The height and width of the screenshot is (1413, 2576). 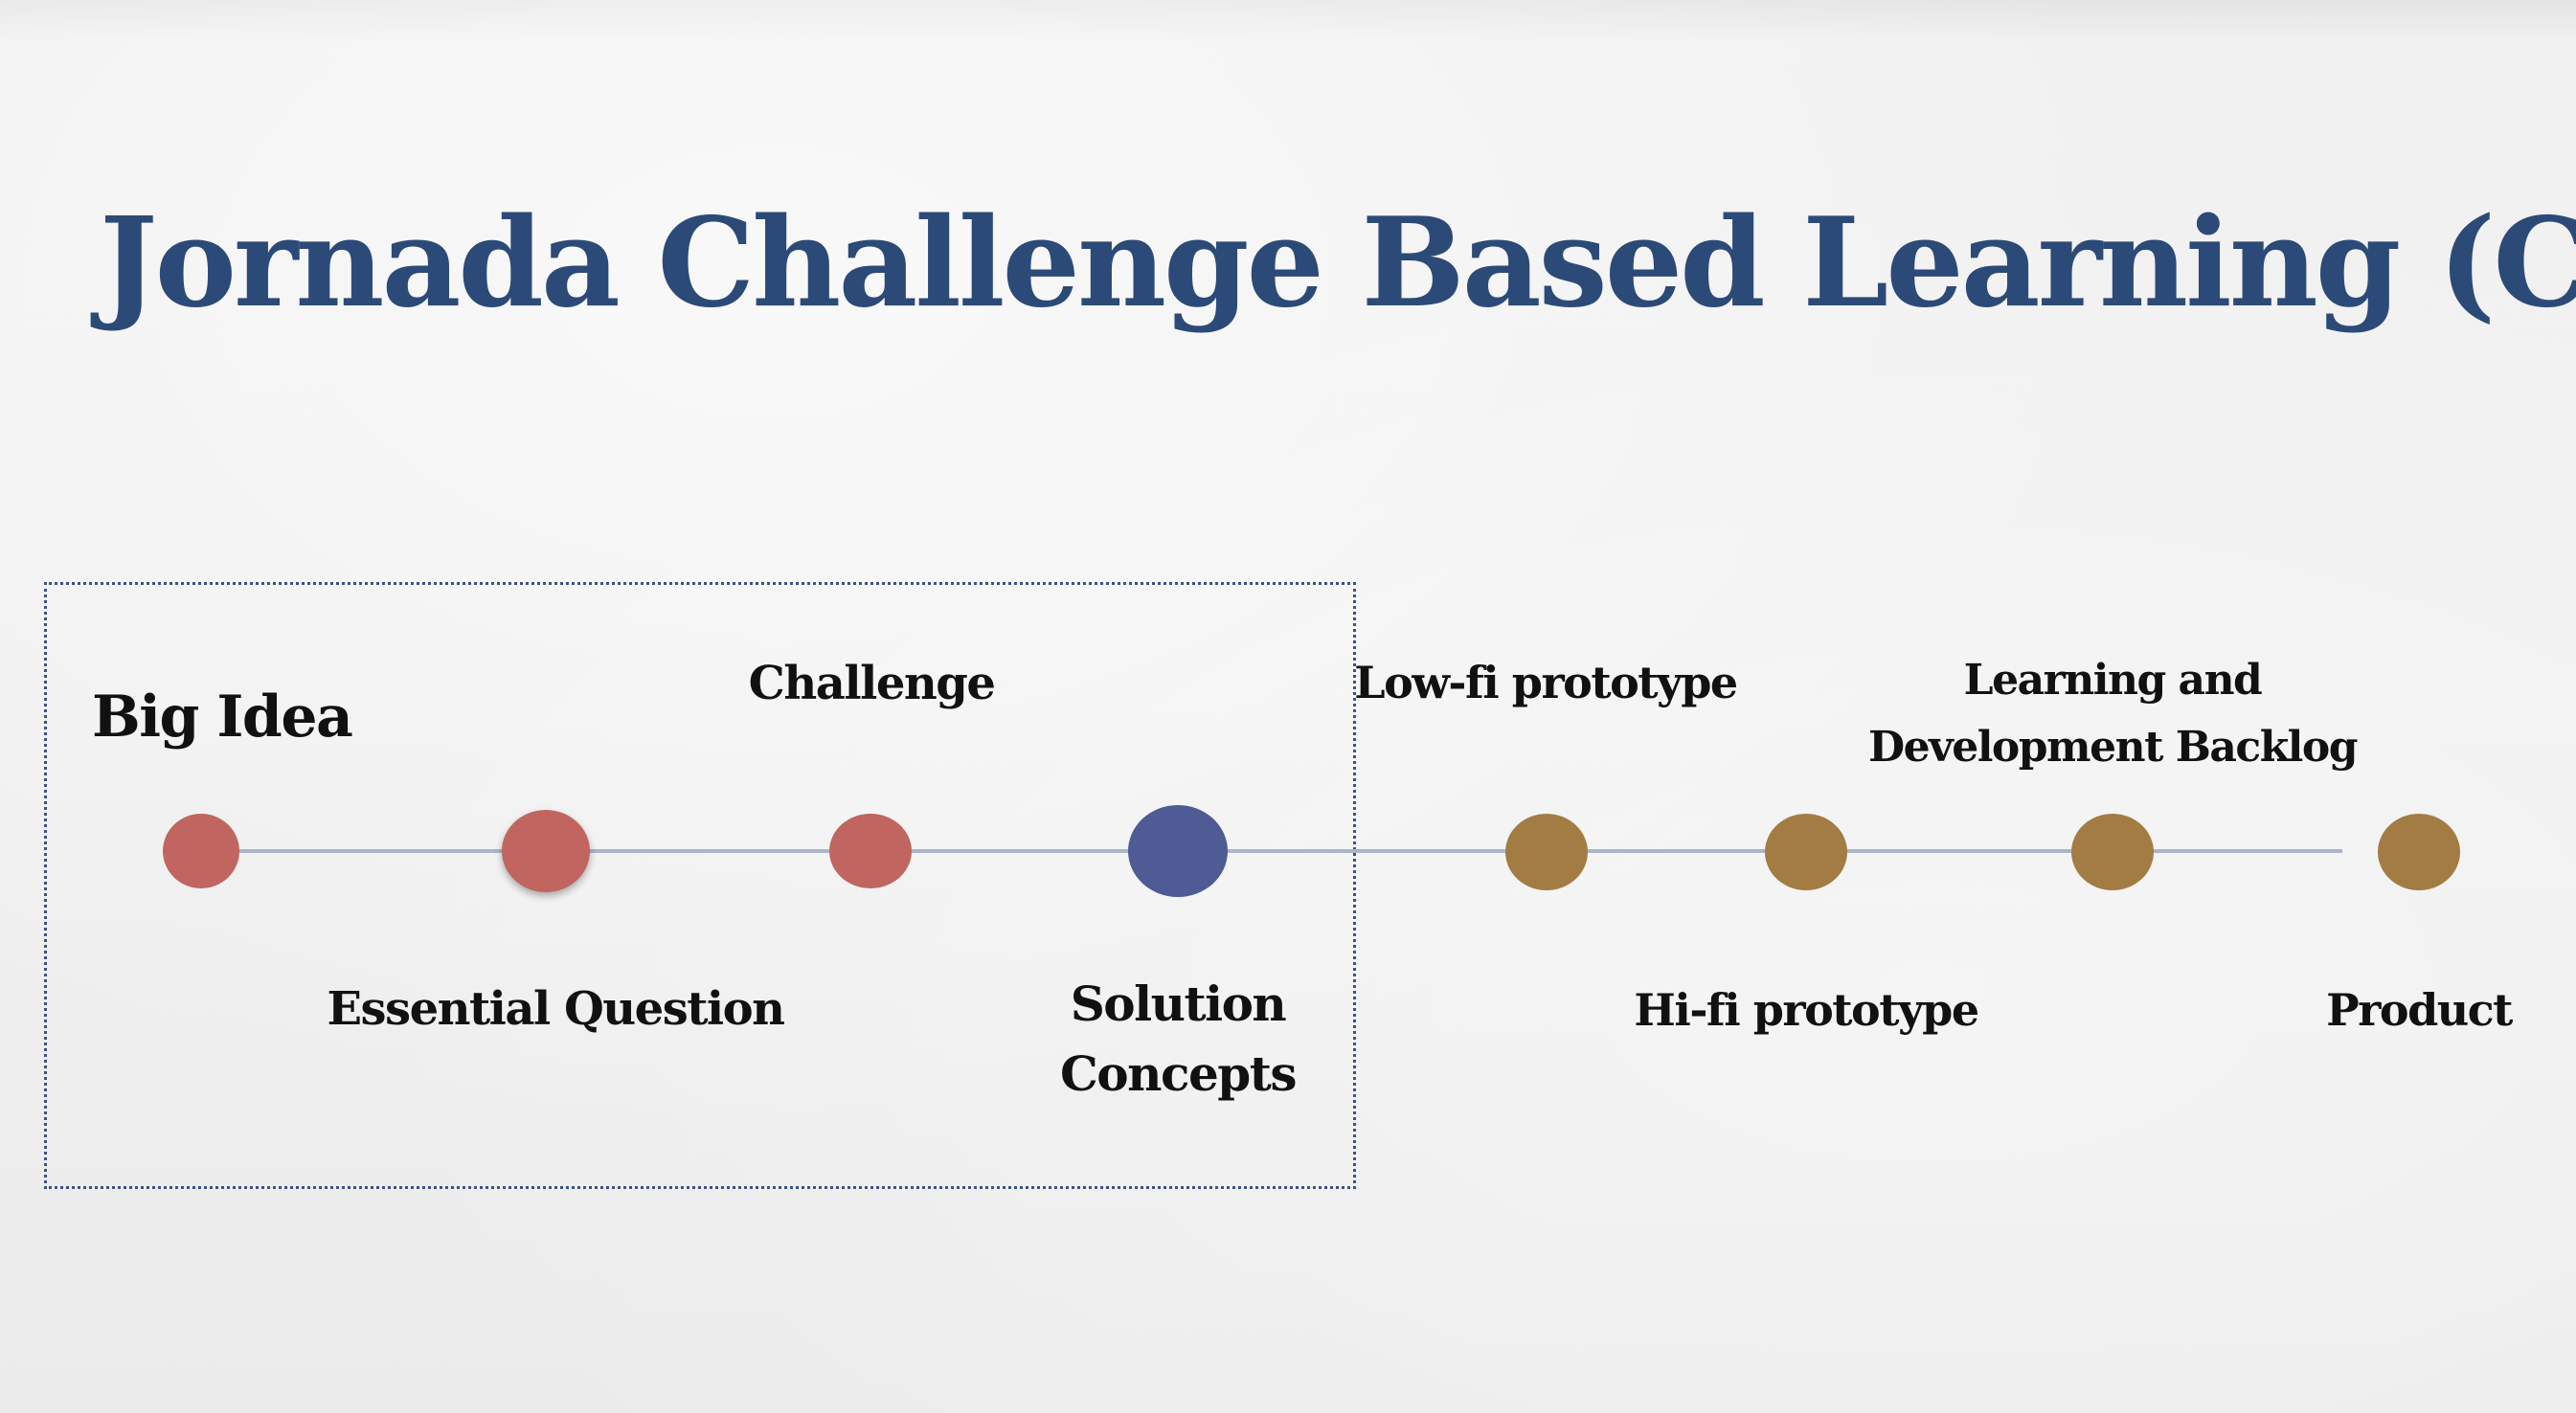 I want to click on label-product: Product, so click(x=2419, y=1010).